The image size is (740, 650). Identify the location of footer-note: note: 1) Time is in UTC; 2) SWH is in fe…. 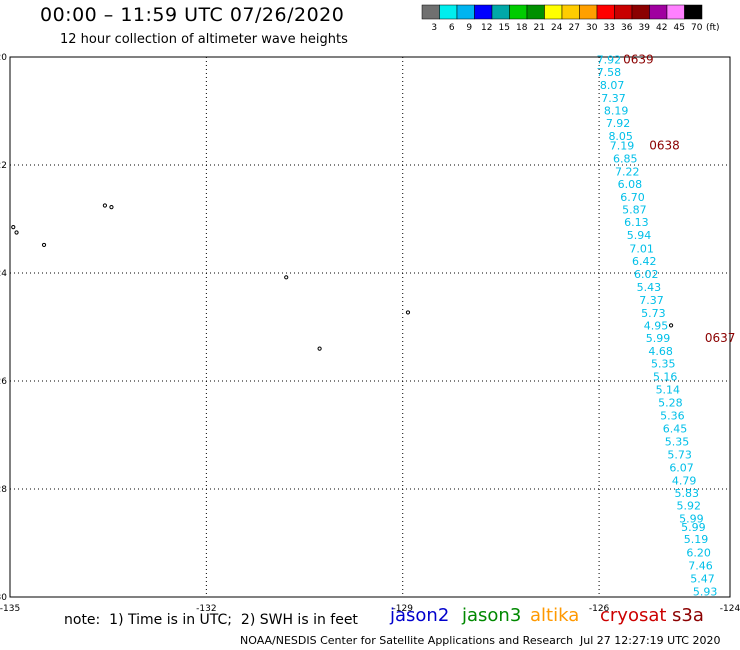
(211, 620).